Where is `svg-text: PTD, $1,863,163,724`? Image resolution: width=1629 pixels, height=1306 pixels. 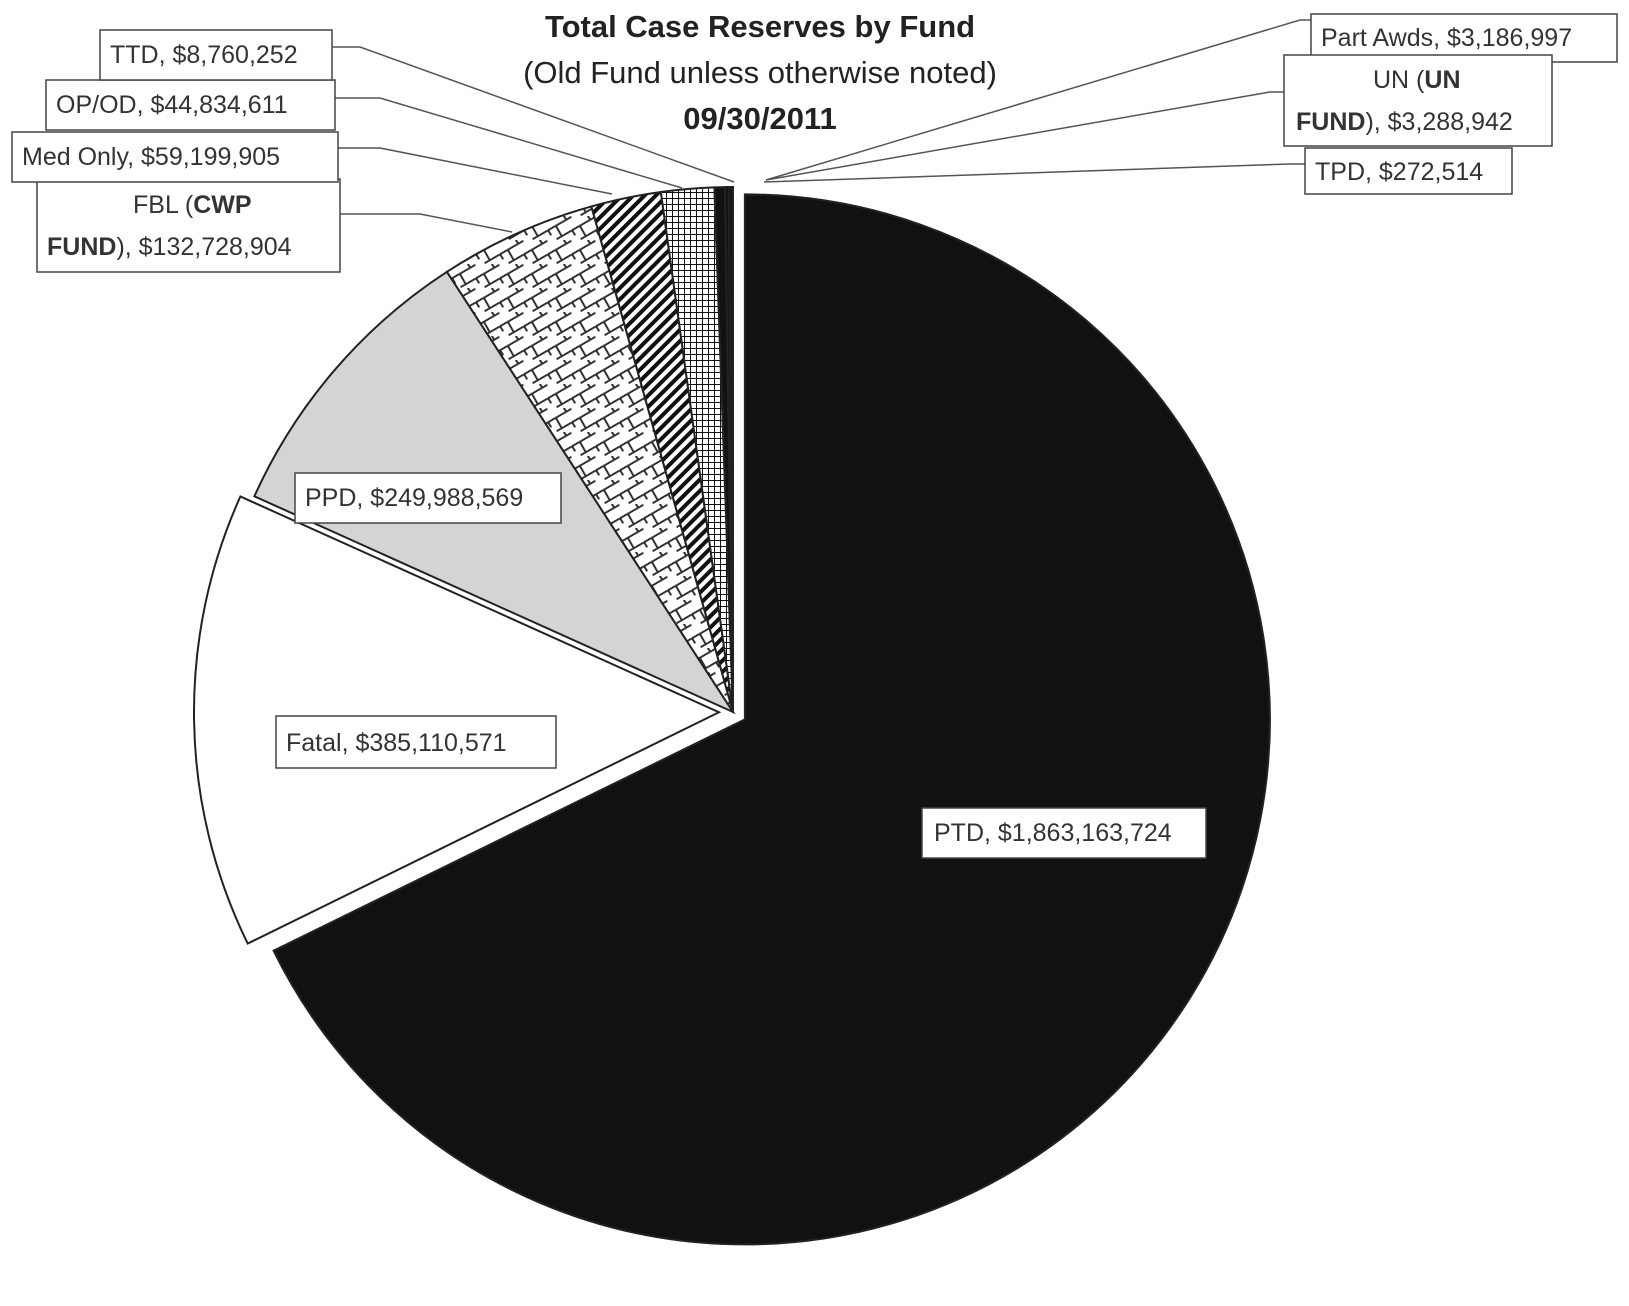
svg-text: PTD, $1,863,163,724 is located at coordinates (1053, 833).